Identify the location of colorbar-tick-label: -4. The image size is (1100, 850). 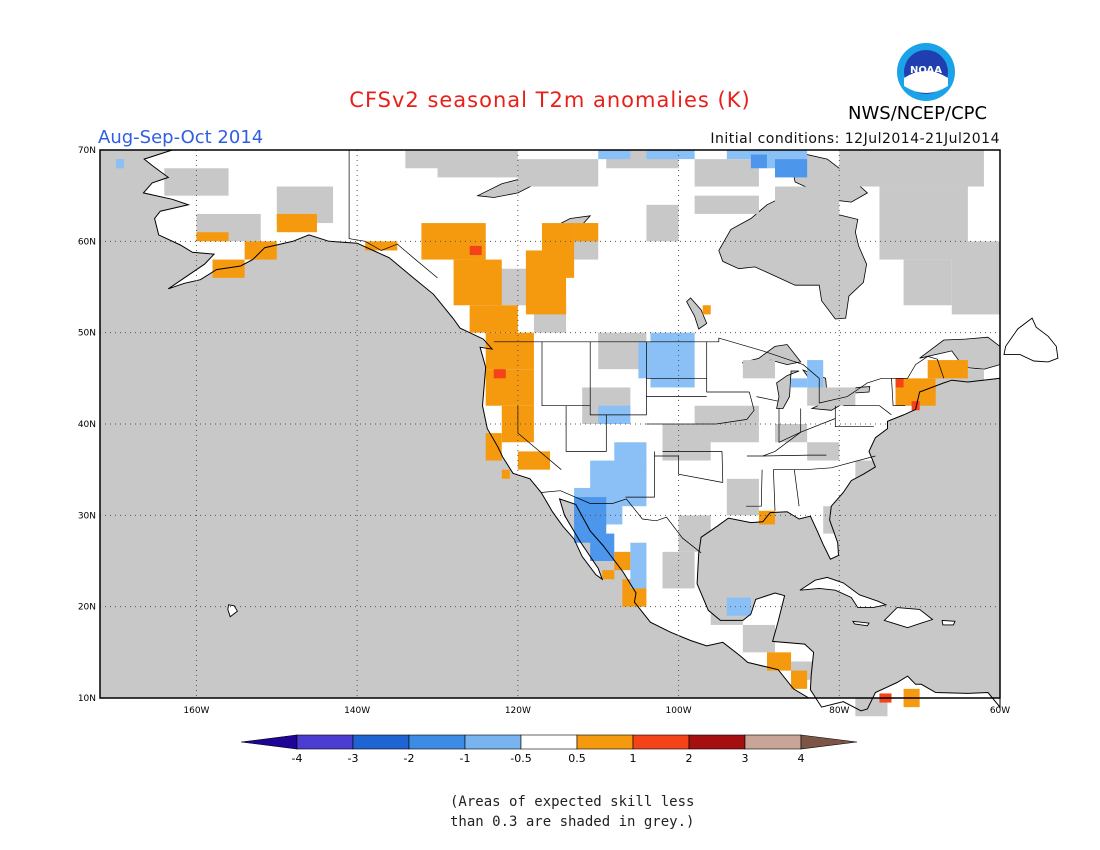
(297, 758).